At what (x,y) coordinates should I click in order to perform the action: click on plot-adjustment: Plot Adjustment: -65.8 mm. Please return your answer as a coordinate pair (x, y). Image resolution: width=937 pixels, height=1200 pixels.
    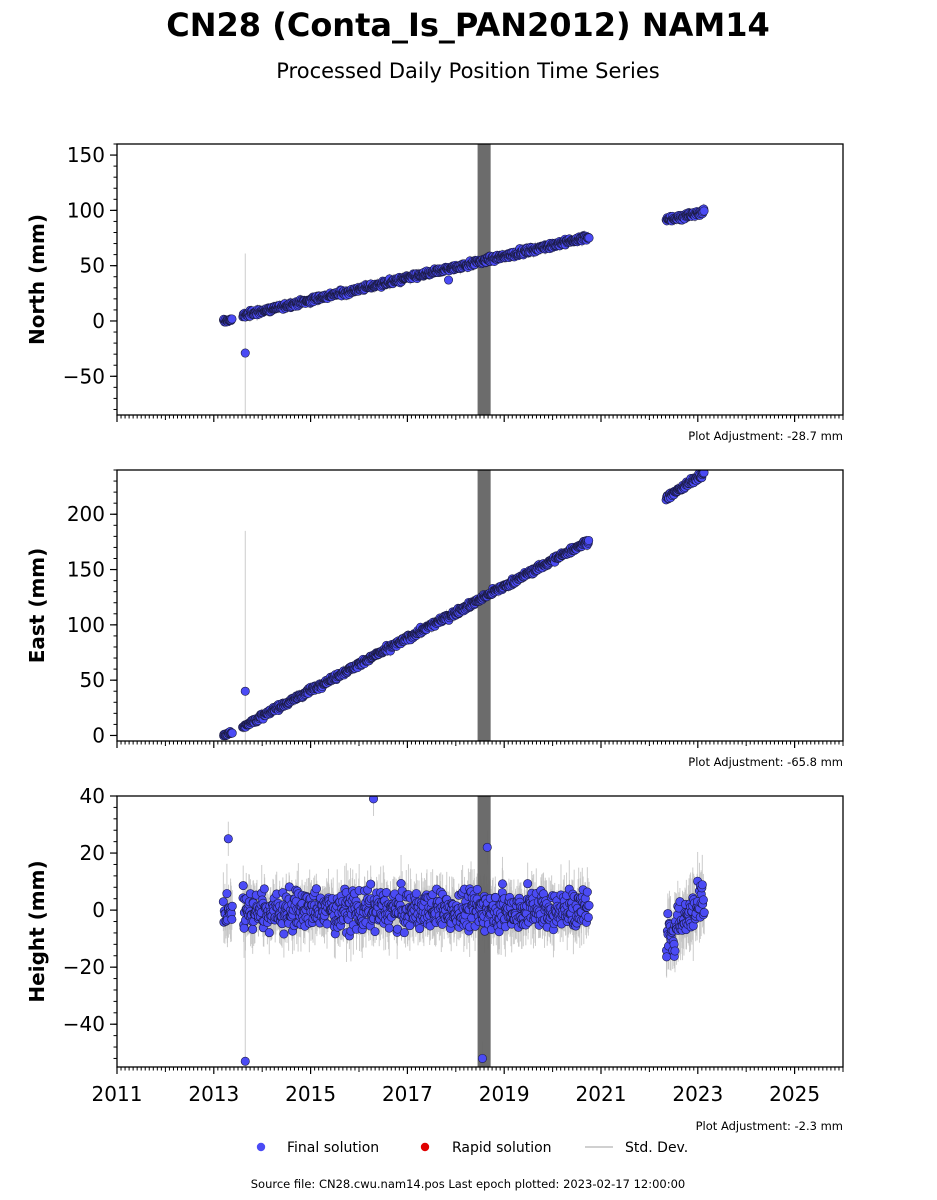
    Looking at the image, I should click on (765, 762).